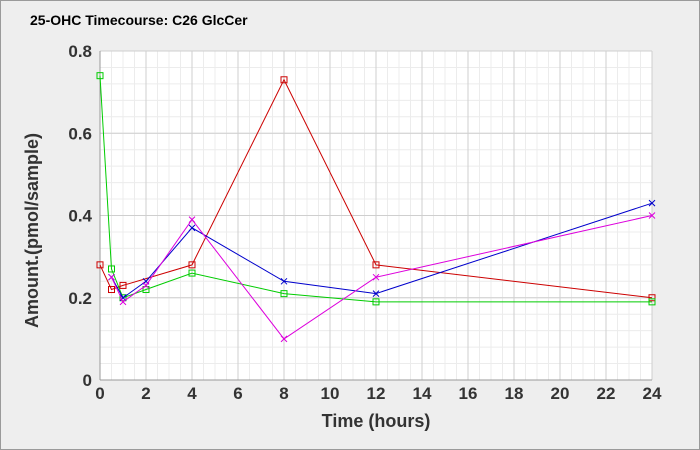  What do you see at coordinates (80, 133) in the screenshot?
I see `y-tick-label: 0.6` at bounding box center [80, 133].